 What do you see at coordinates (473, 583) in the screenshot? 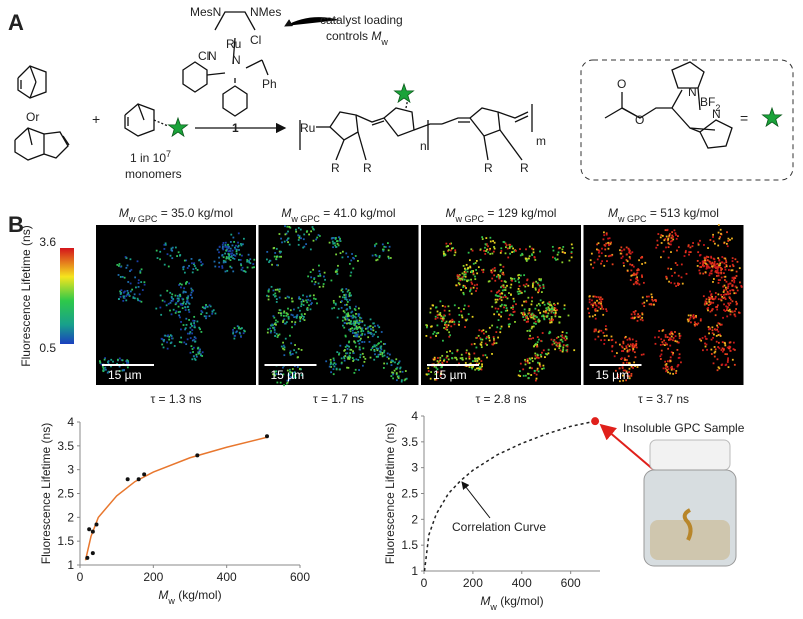
I see `x-tick-label: 200` at bounding box center [473, 583].